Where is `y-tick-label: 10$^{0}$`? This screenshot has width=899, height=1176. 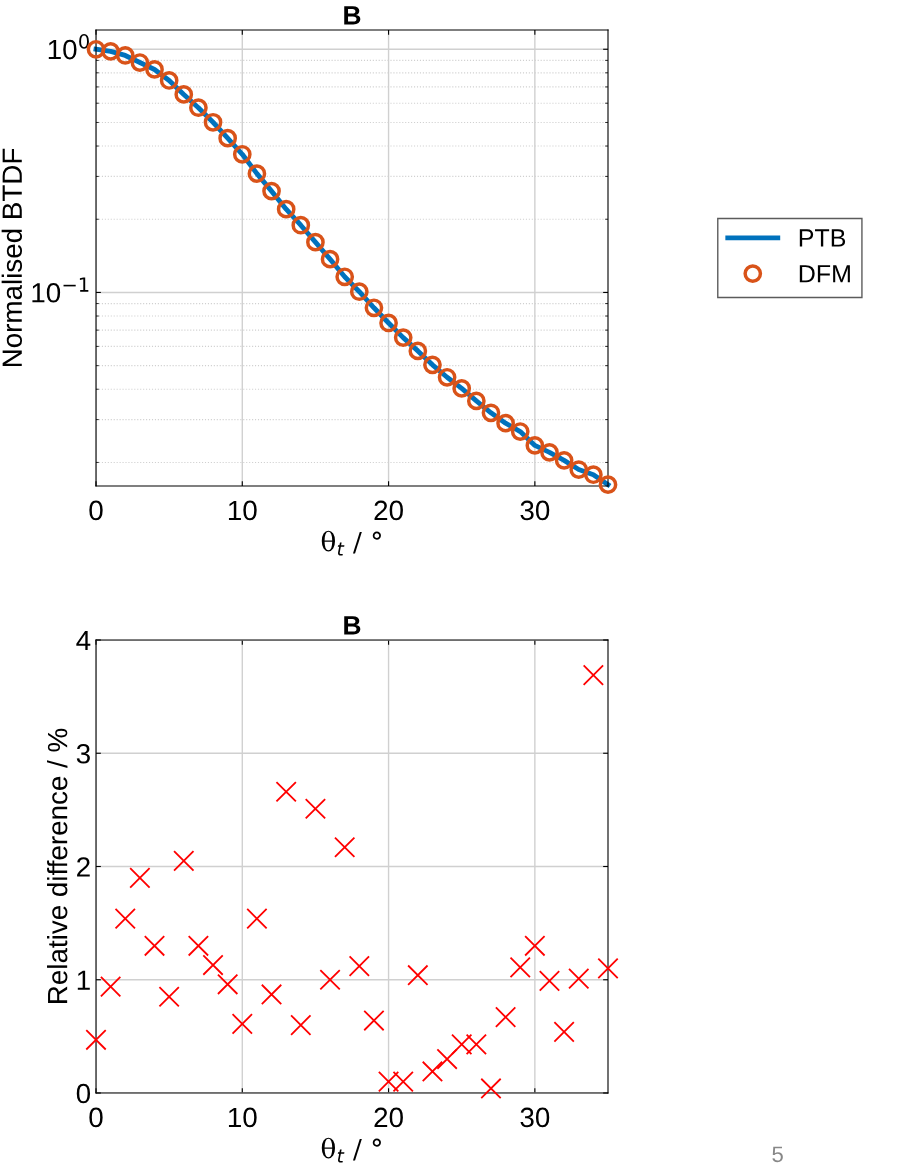
y-tick-label: 10$^{0}$ is located at coordinates (68, 47).